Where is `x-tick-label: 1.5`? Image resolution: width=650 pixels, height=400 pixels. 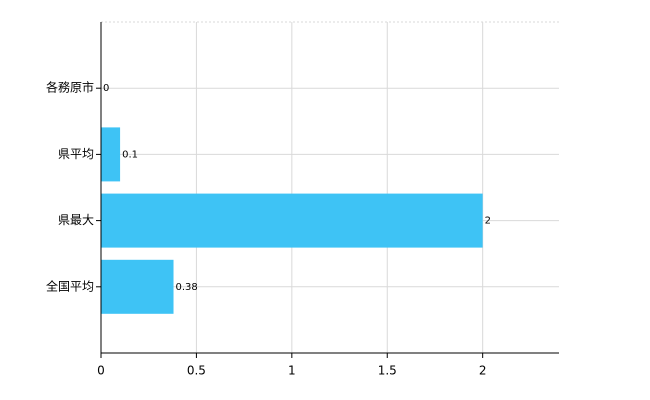 x-tick-label: 1.5 is located at coordinates (387, 371).